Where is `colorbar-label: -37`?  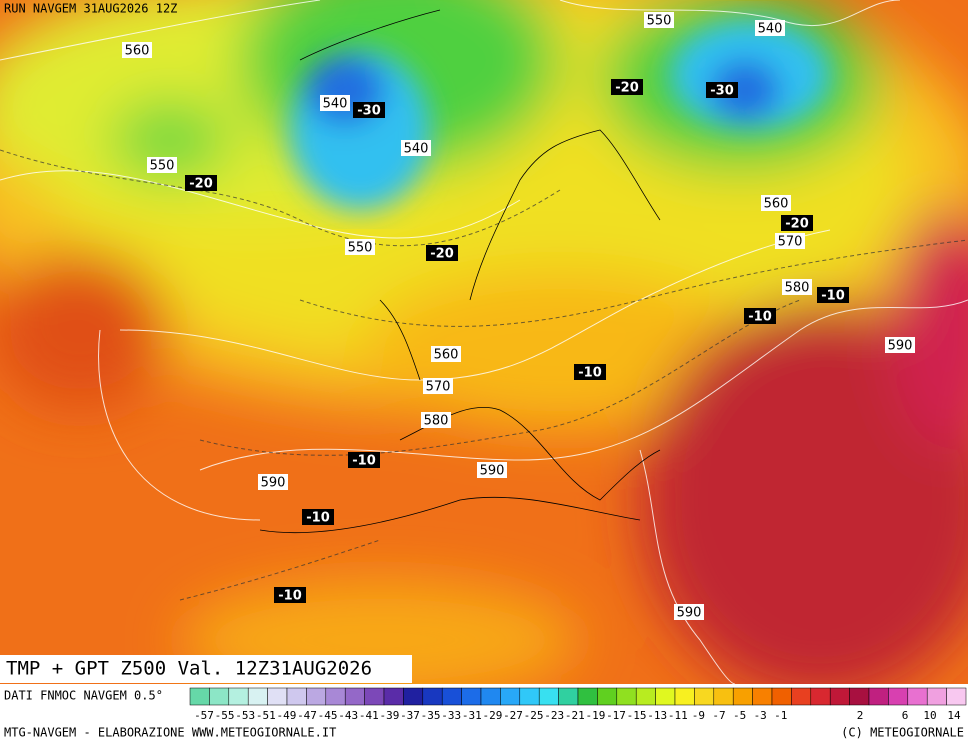 colorbar-label: -37 is located at coordinates (410, 715).